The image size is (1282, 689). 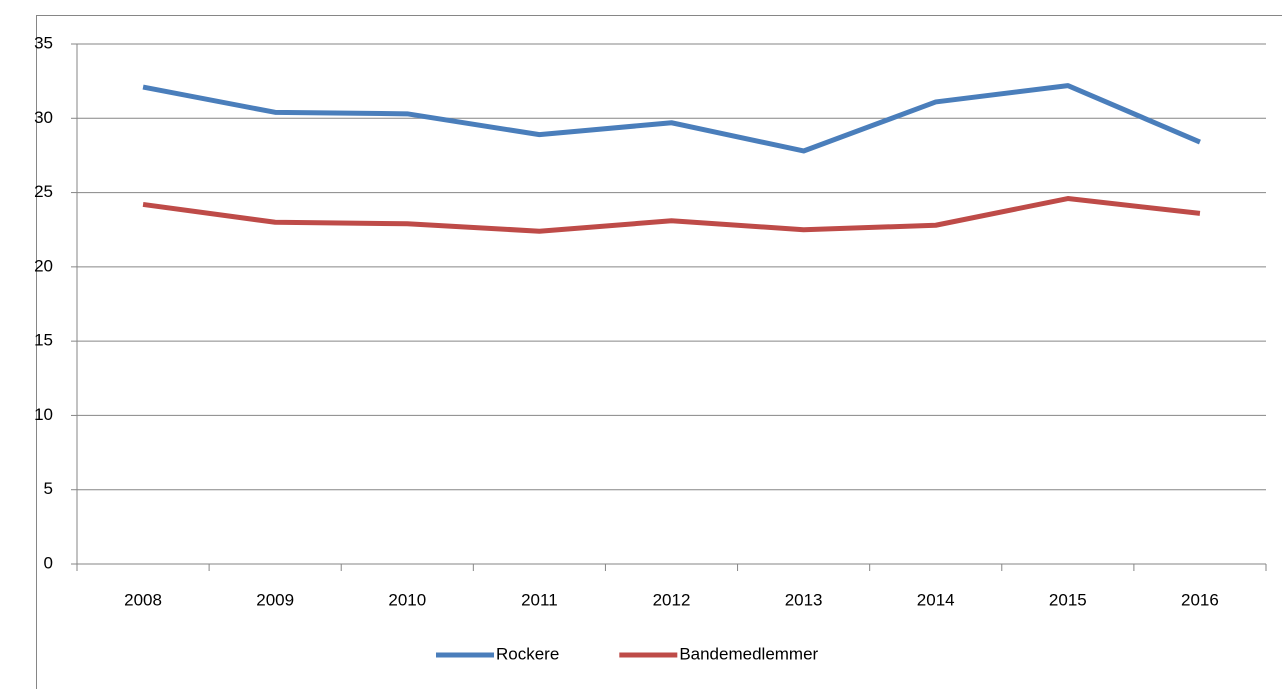 I want to click on y-tick-label: 20, so click(x=43, y=265).